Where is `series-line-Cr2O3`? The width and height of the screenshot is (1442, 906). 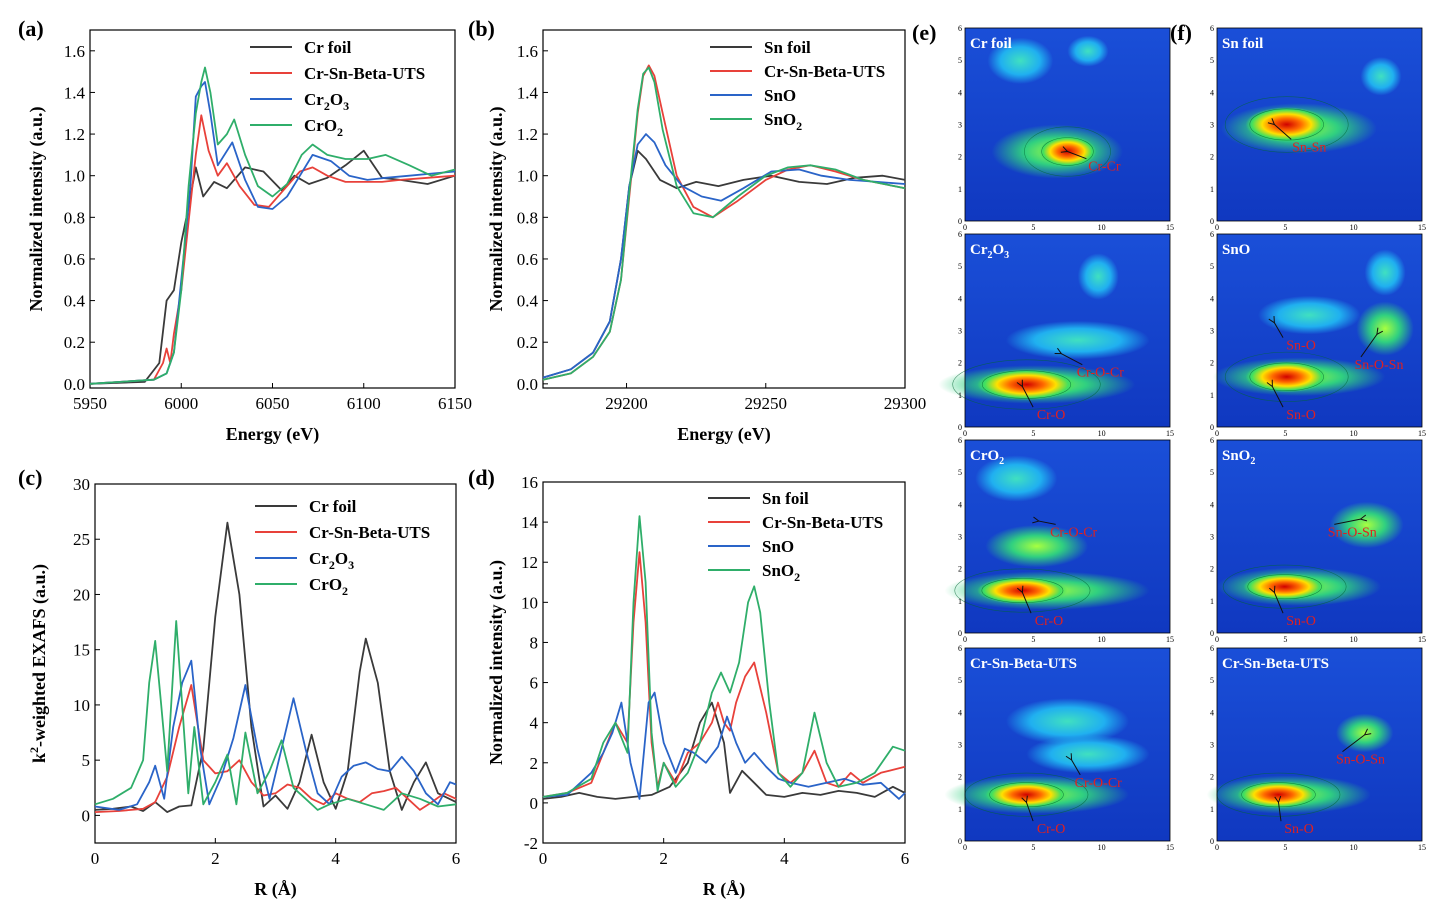 series-line-Cr2O3 is located at coordinates (275, 735).